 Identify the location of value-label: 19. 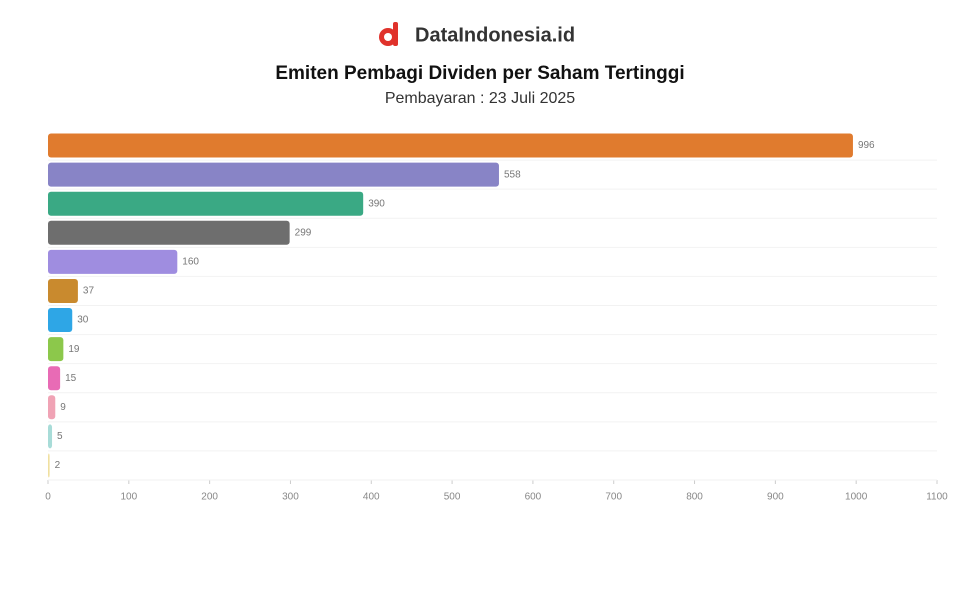
(74, 349).